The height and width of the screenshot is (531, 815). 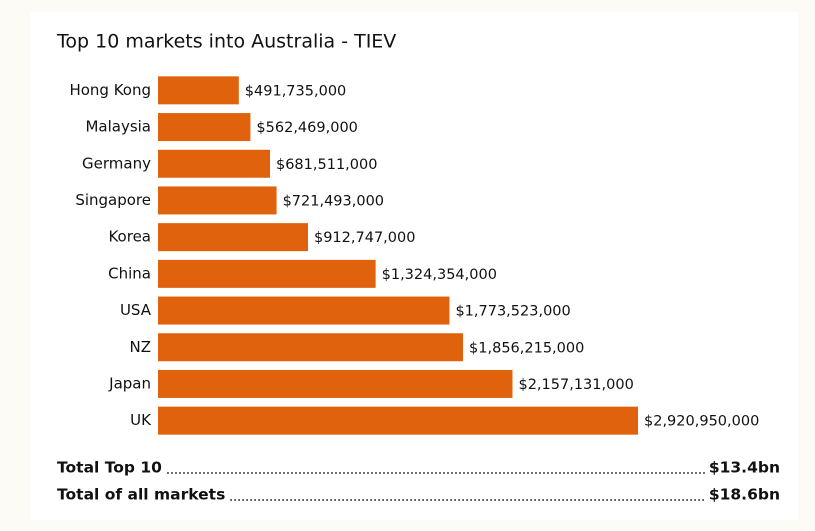 What do you see at coordinates (295, 91) in the screenshot?
I see `value-label: $491,735,000` at bounding box center [295, 91].